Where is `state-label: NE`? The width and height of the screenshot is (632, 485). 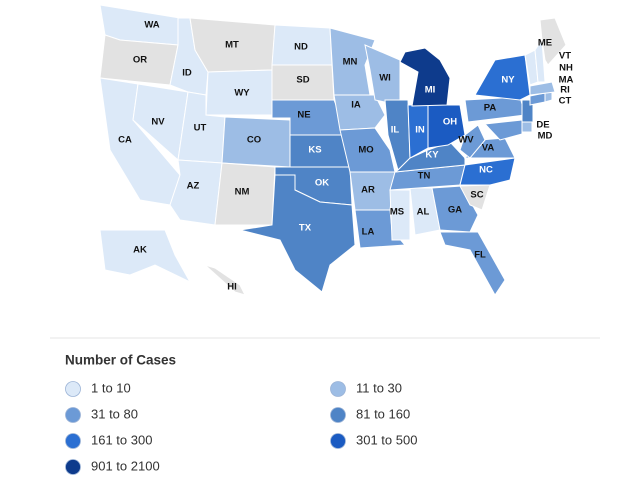
state-label: NE is located at coordinates (303, 115).